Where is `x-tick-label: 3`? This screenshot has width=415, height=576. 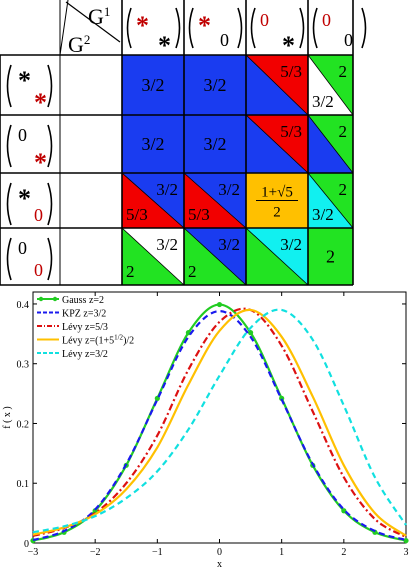
x-tick-label: 3 is located at coordinates (406, 552).